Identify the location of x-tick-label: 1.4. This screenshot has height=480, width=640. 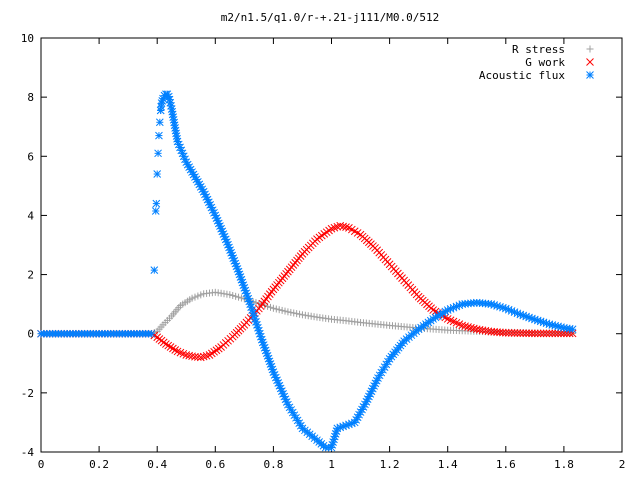
(448, 464).